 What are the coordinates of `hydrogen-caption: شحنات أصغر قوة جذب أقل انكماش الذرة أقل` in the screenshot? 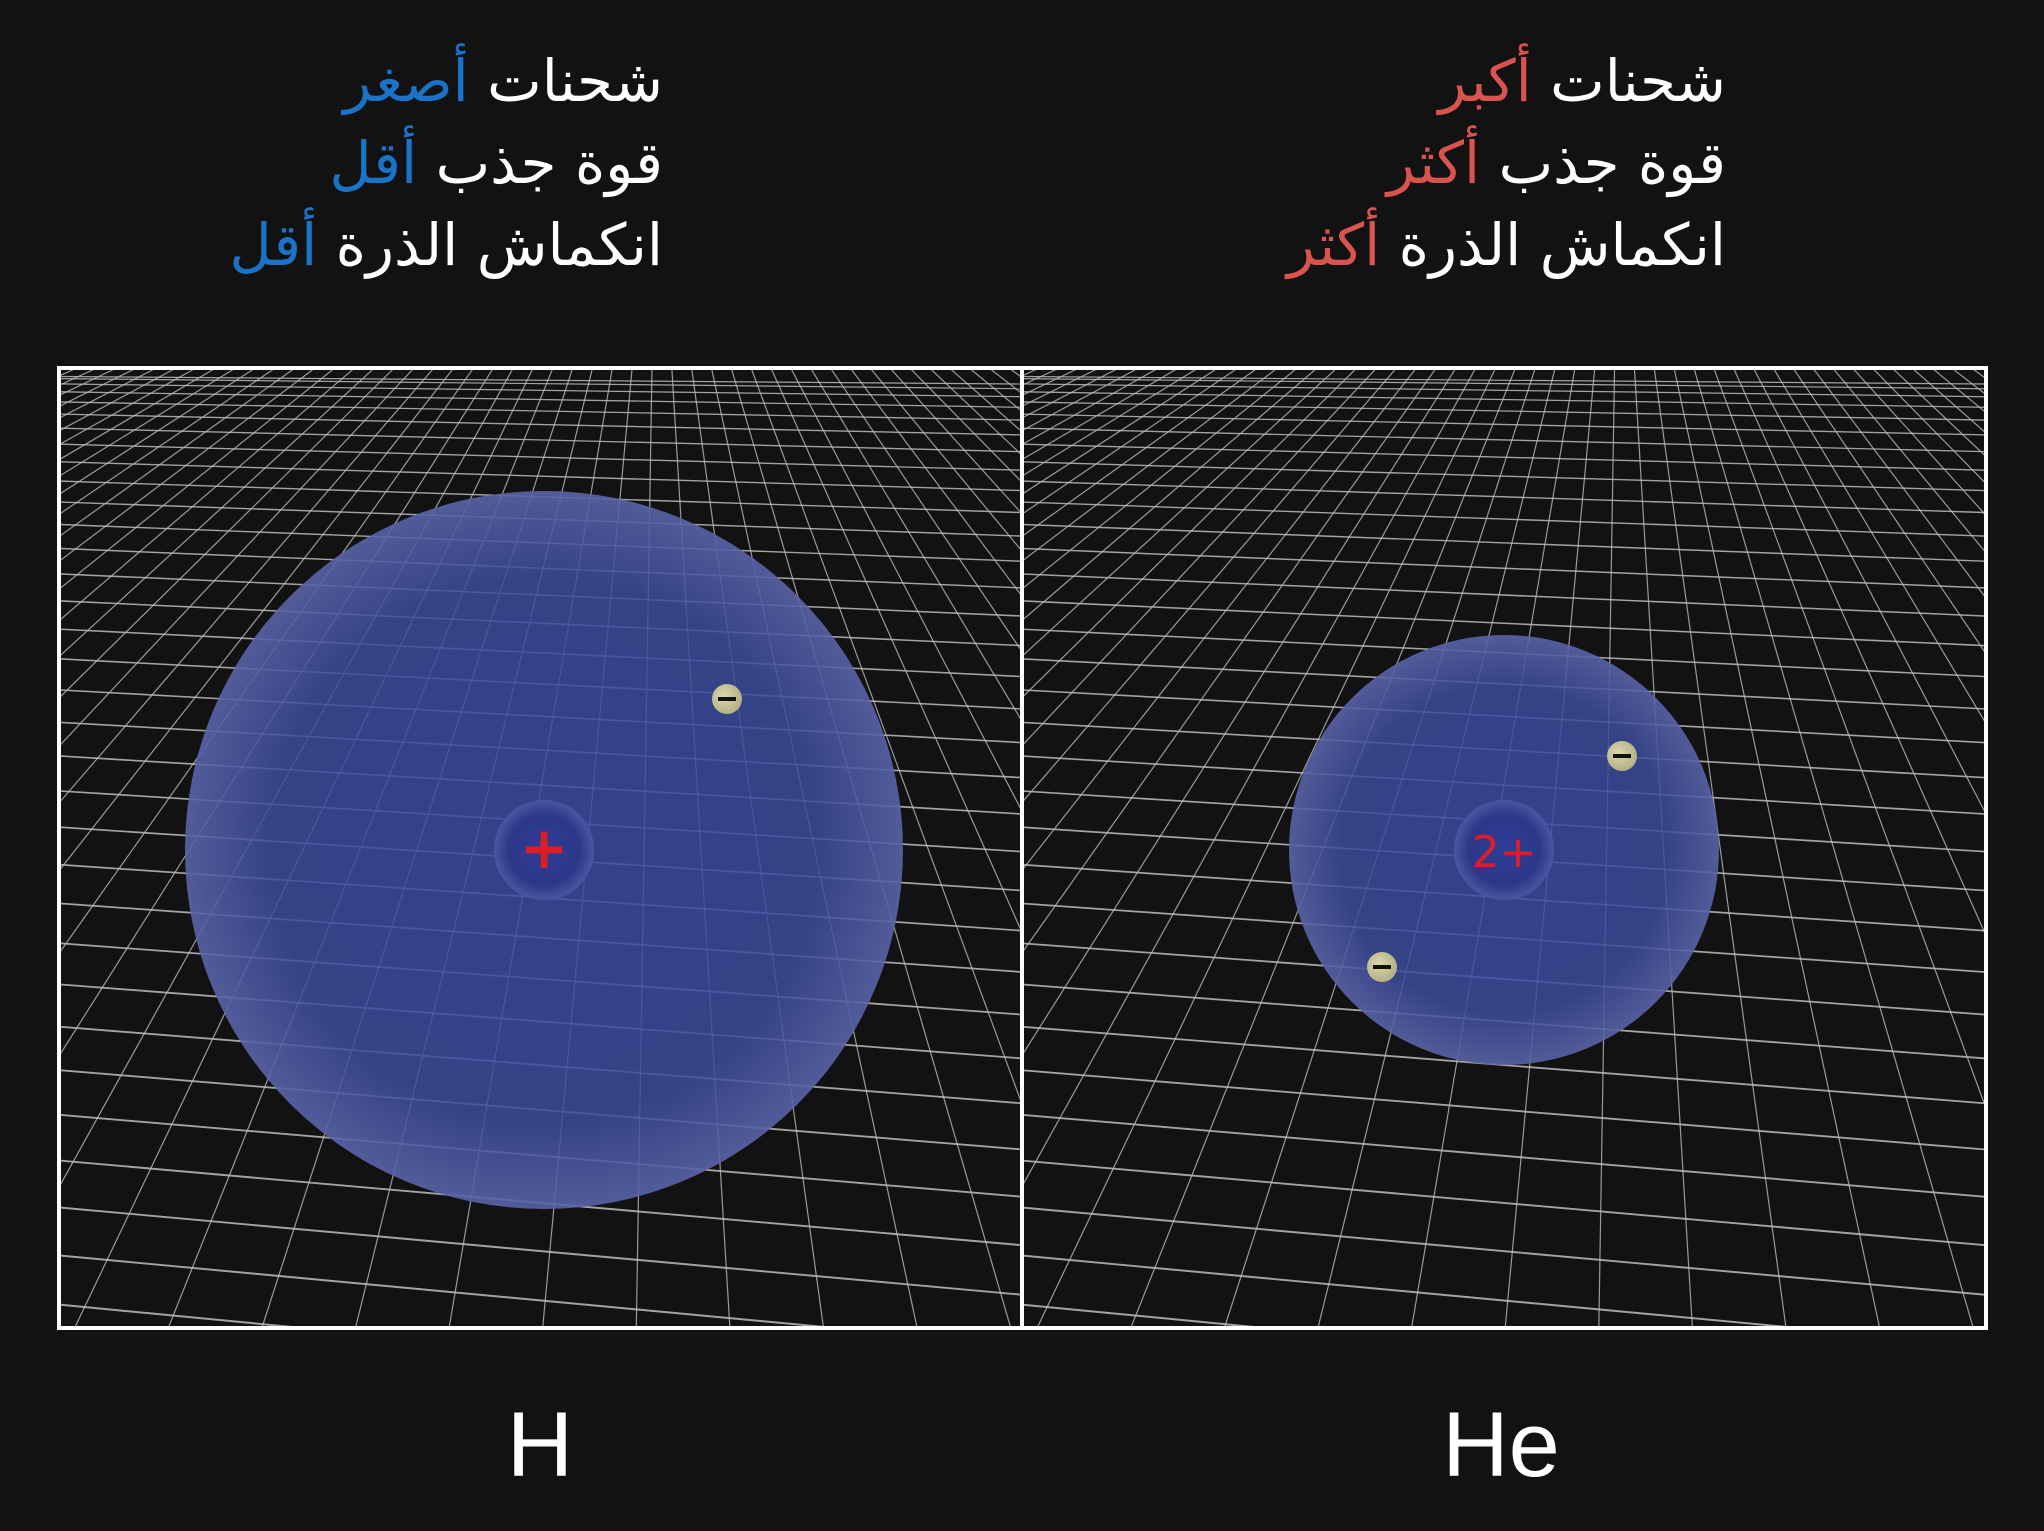 It's located at (331, 163).